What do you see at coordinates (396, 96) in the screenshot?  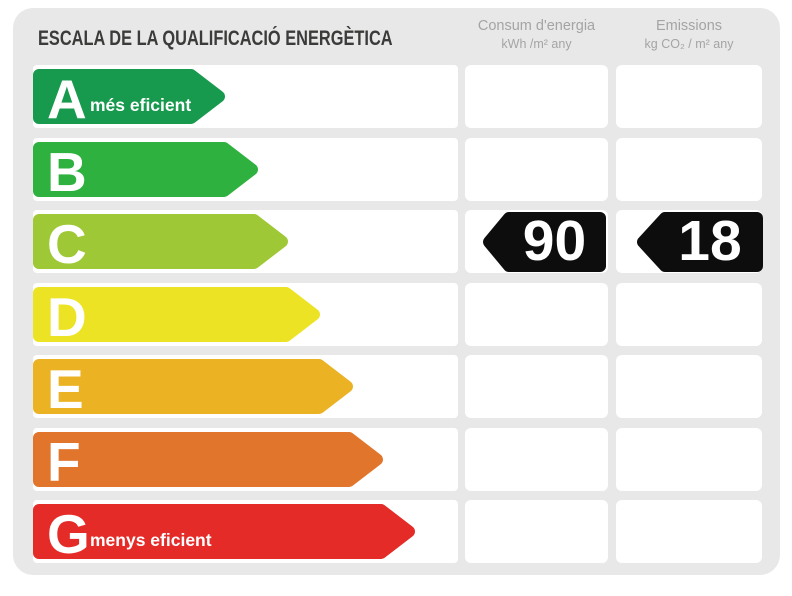 I see `scale-row-a: A més eficient` at bounding box center [396, 96].